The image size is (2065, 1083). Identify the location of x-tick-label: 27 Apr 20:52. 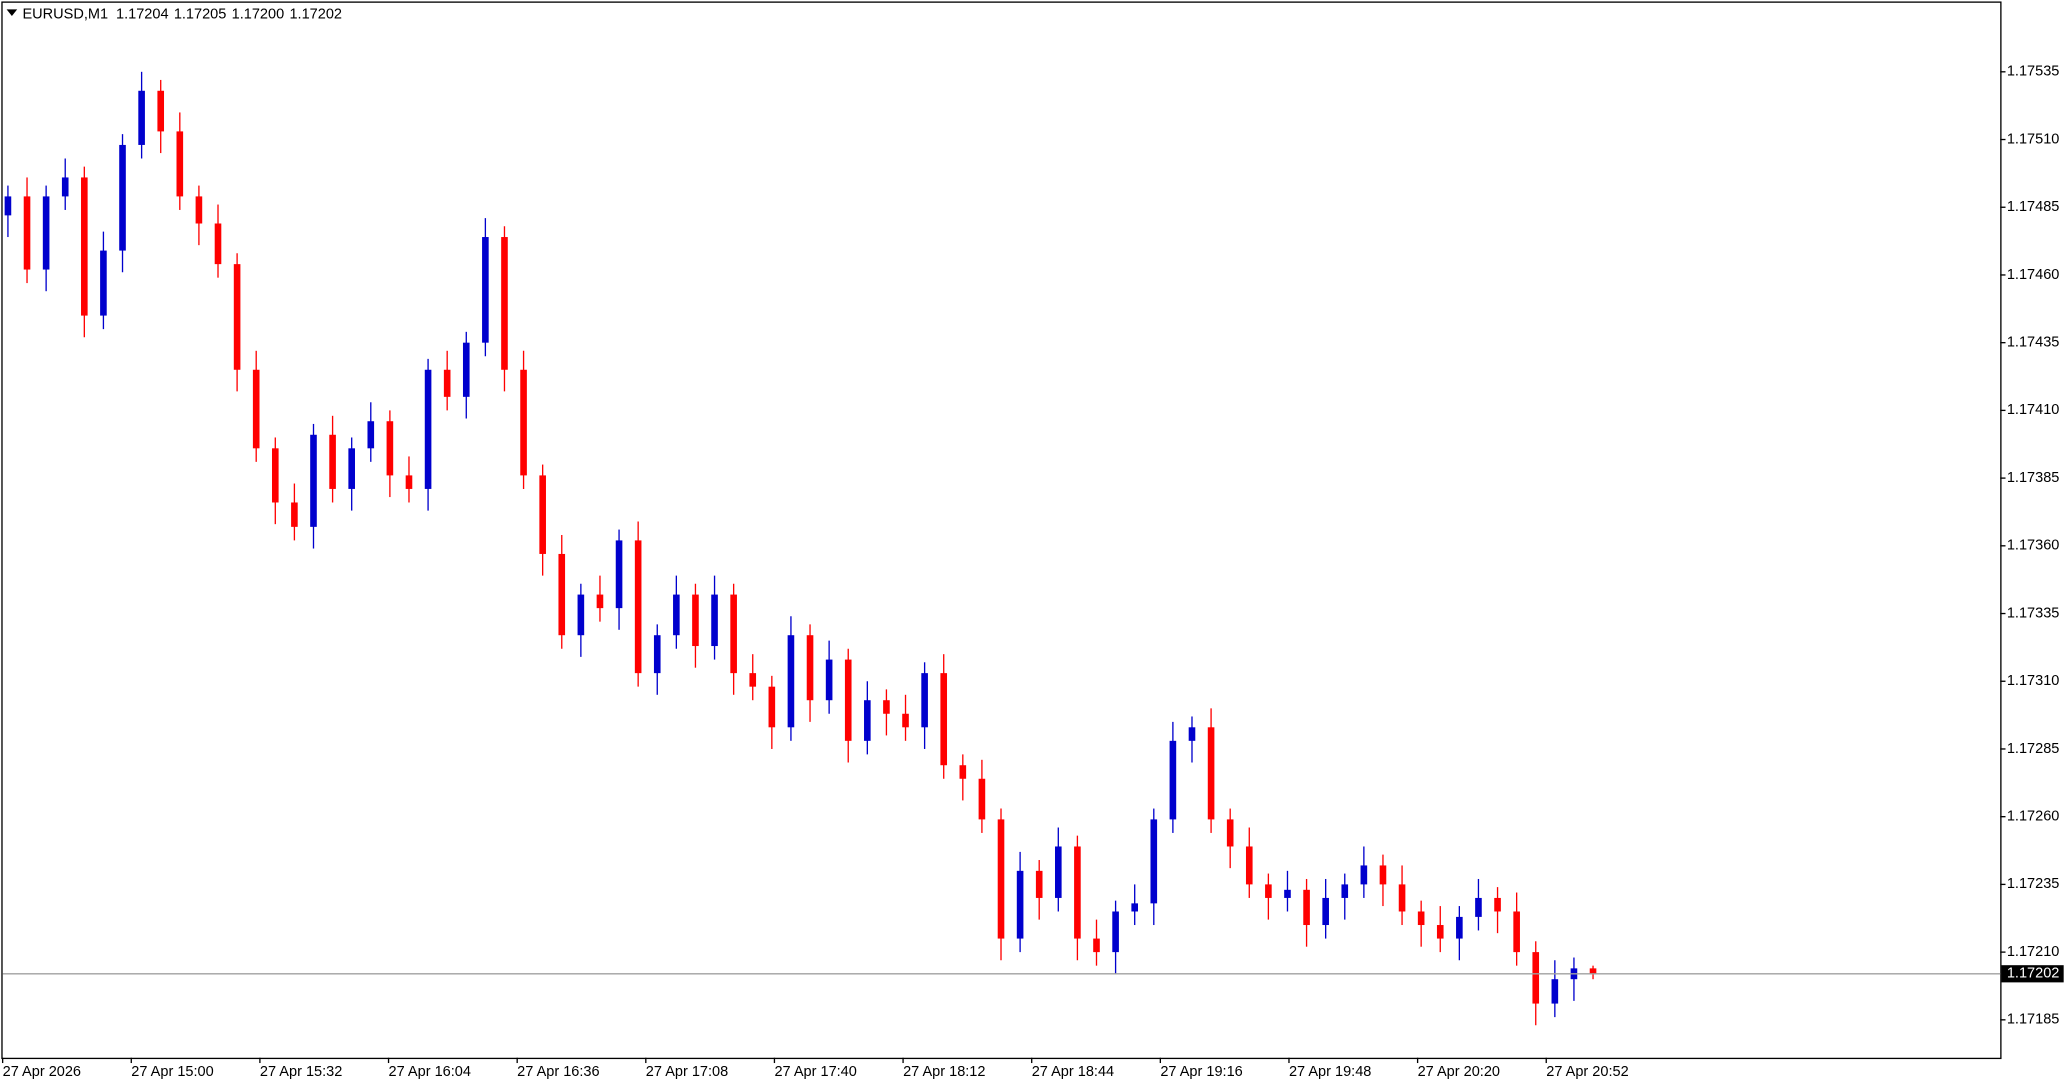
(1587, 1072).